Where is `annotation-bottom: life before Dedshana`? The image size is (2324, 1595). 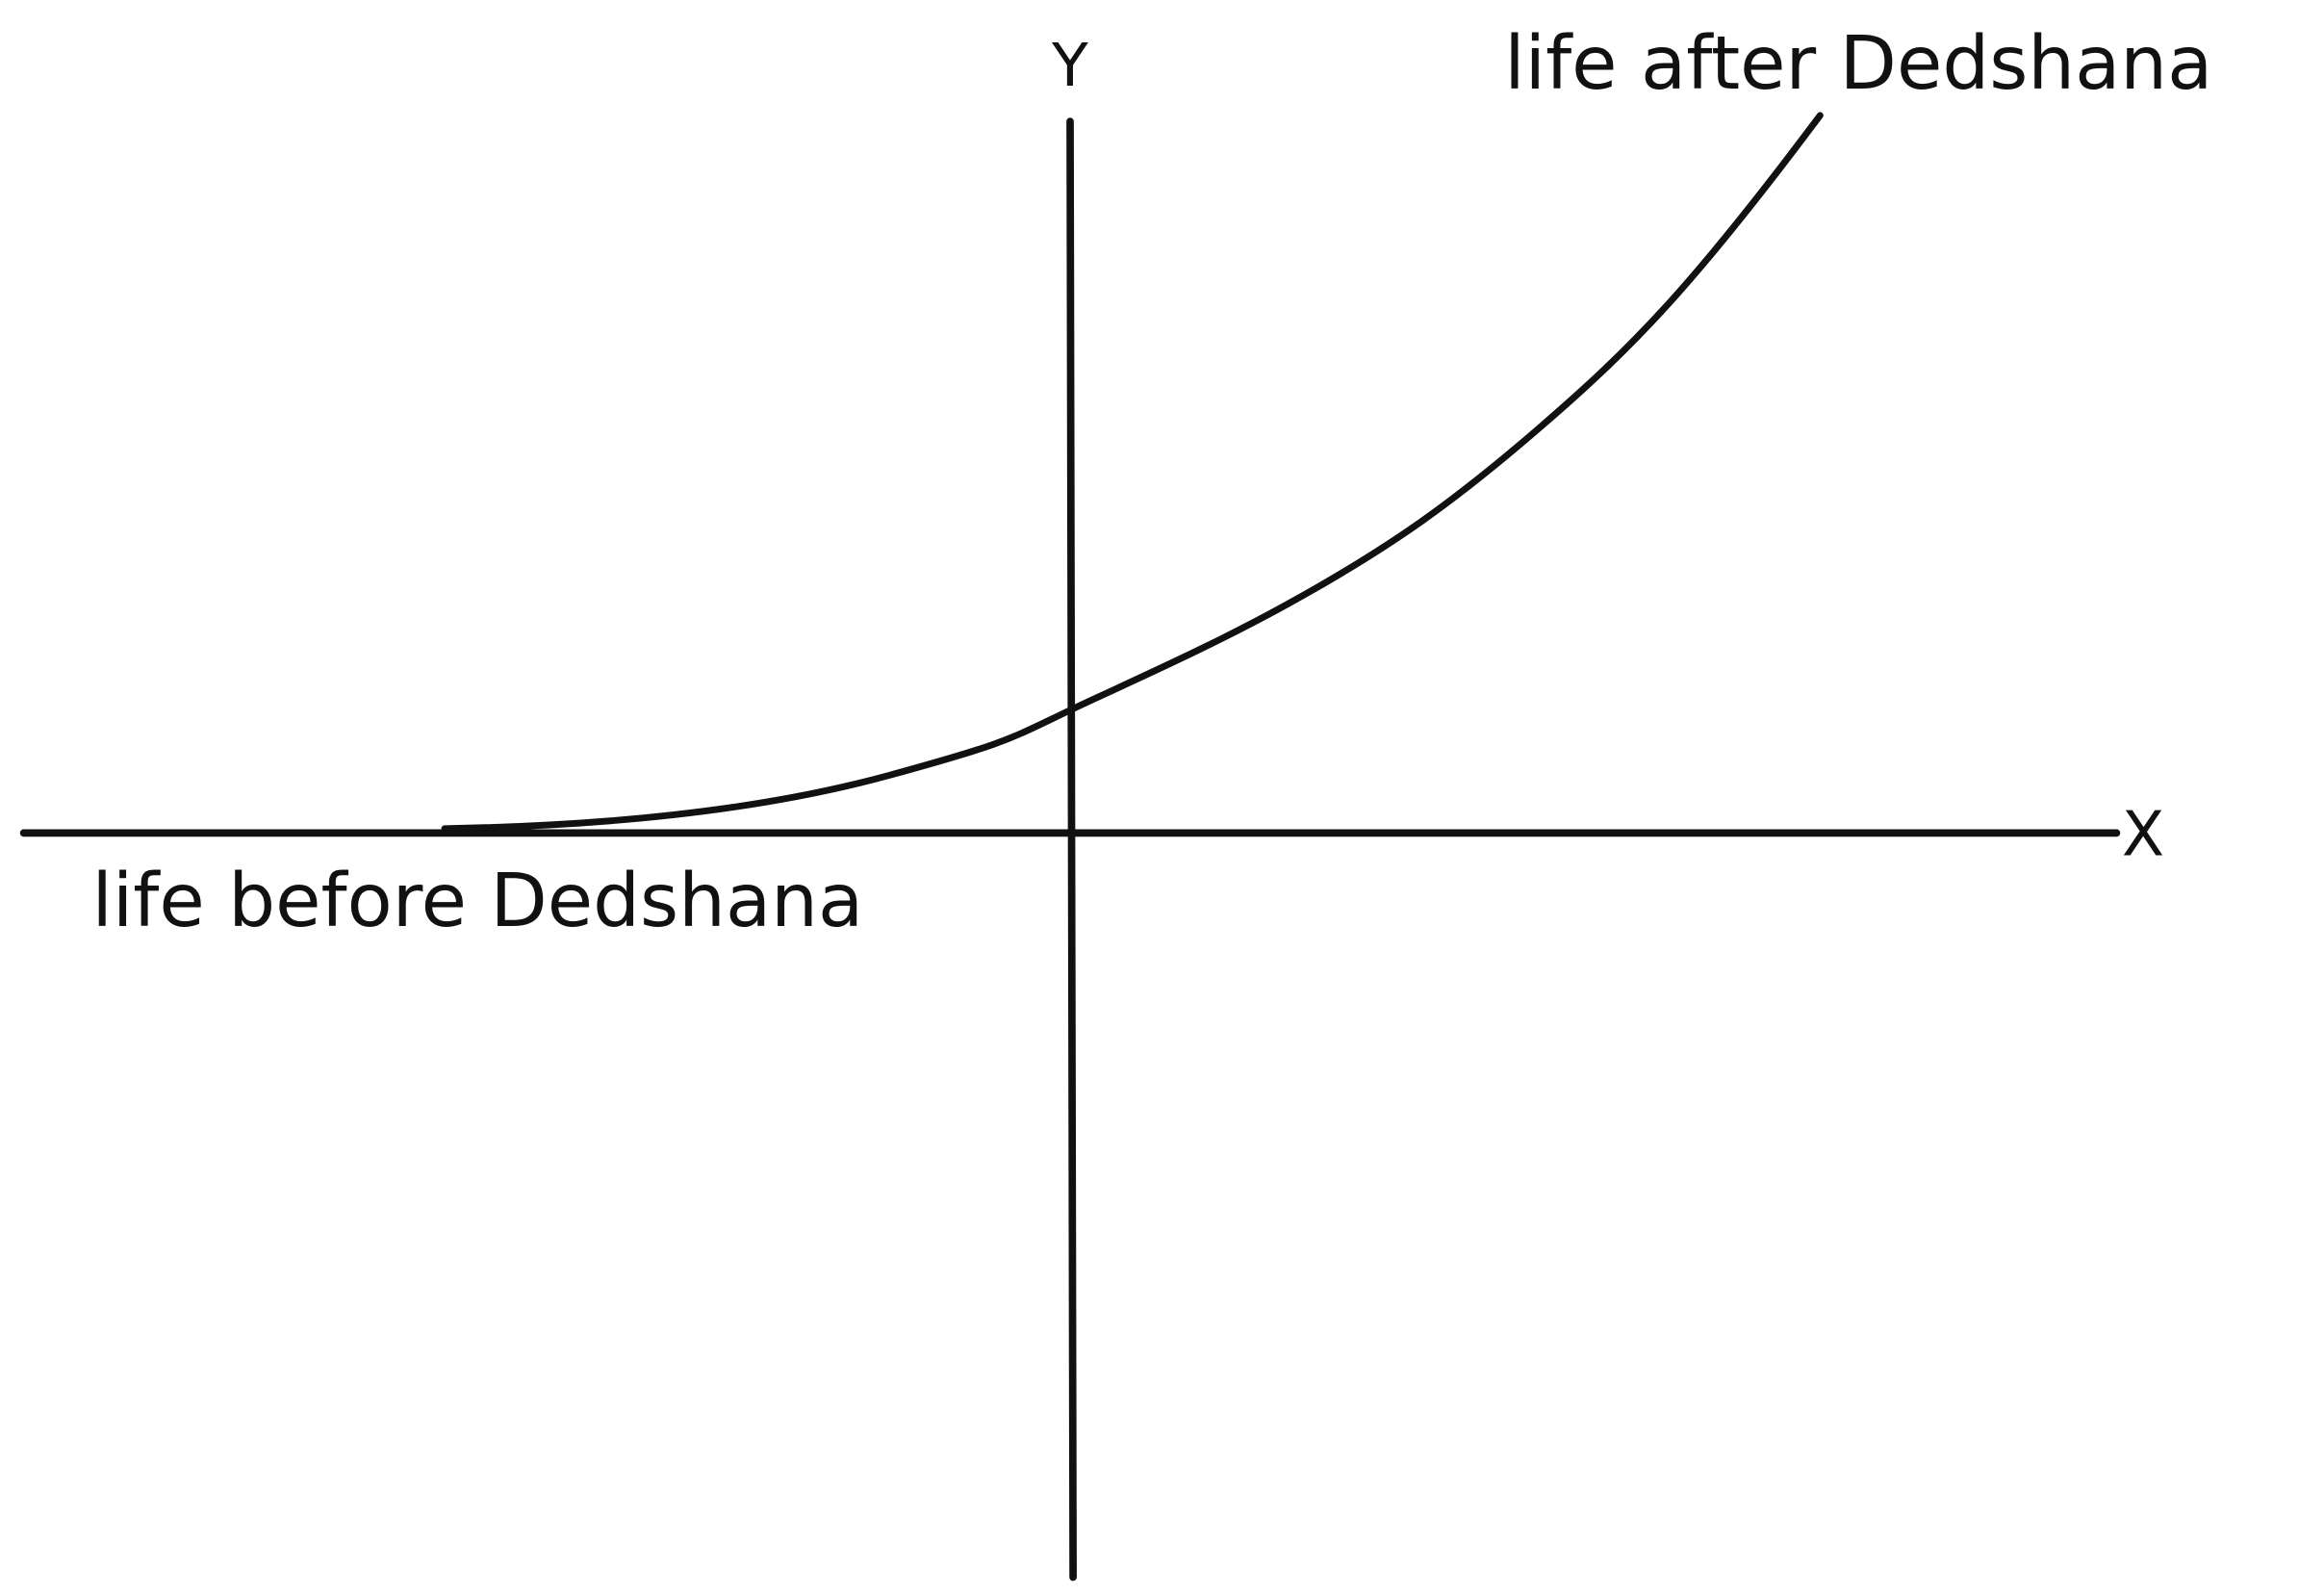 annotation-bottom: life before Dedshana is located at coordinates (477, 901).